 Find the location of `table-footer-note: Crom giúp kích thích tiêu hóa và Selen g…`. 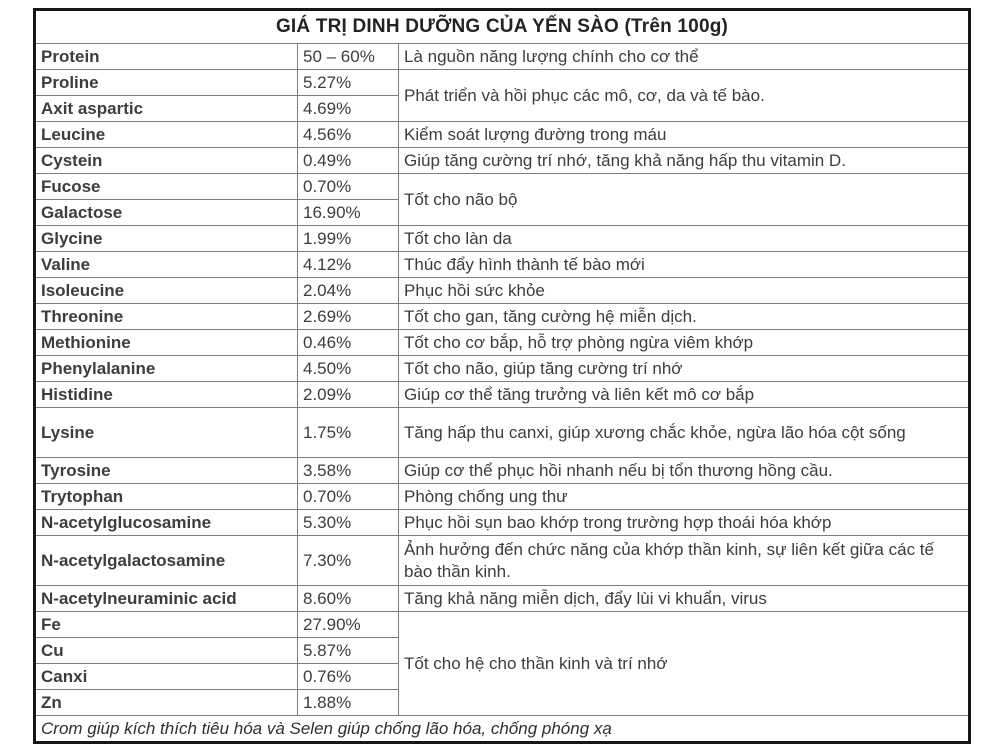

table-footer-note: Crom giúp kích thích tiêu hóa và Selen g… is located at coordinates (502, 729).